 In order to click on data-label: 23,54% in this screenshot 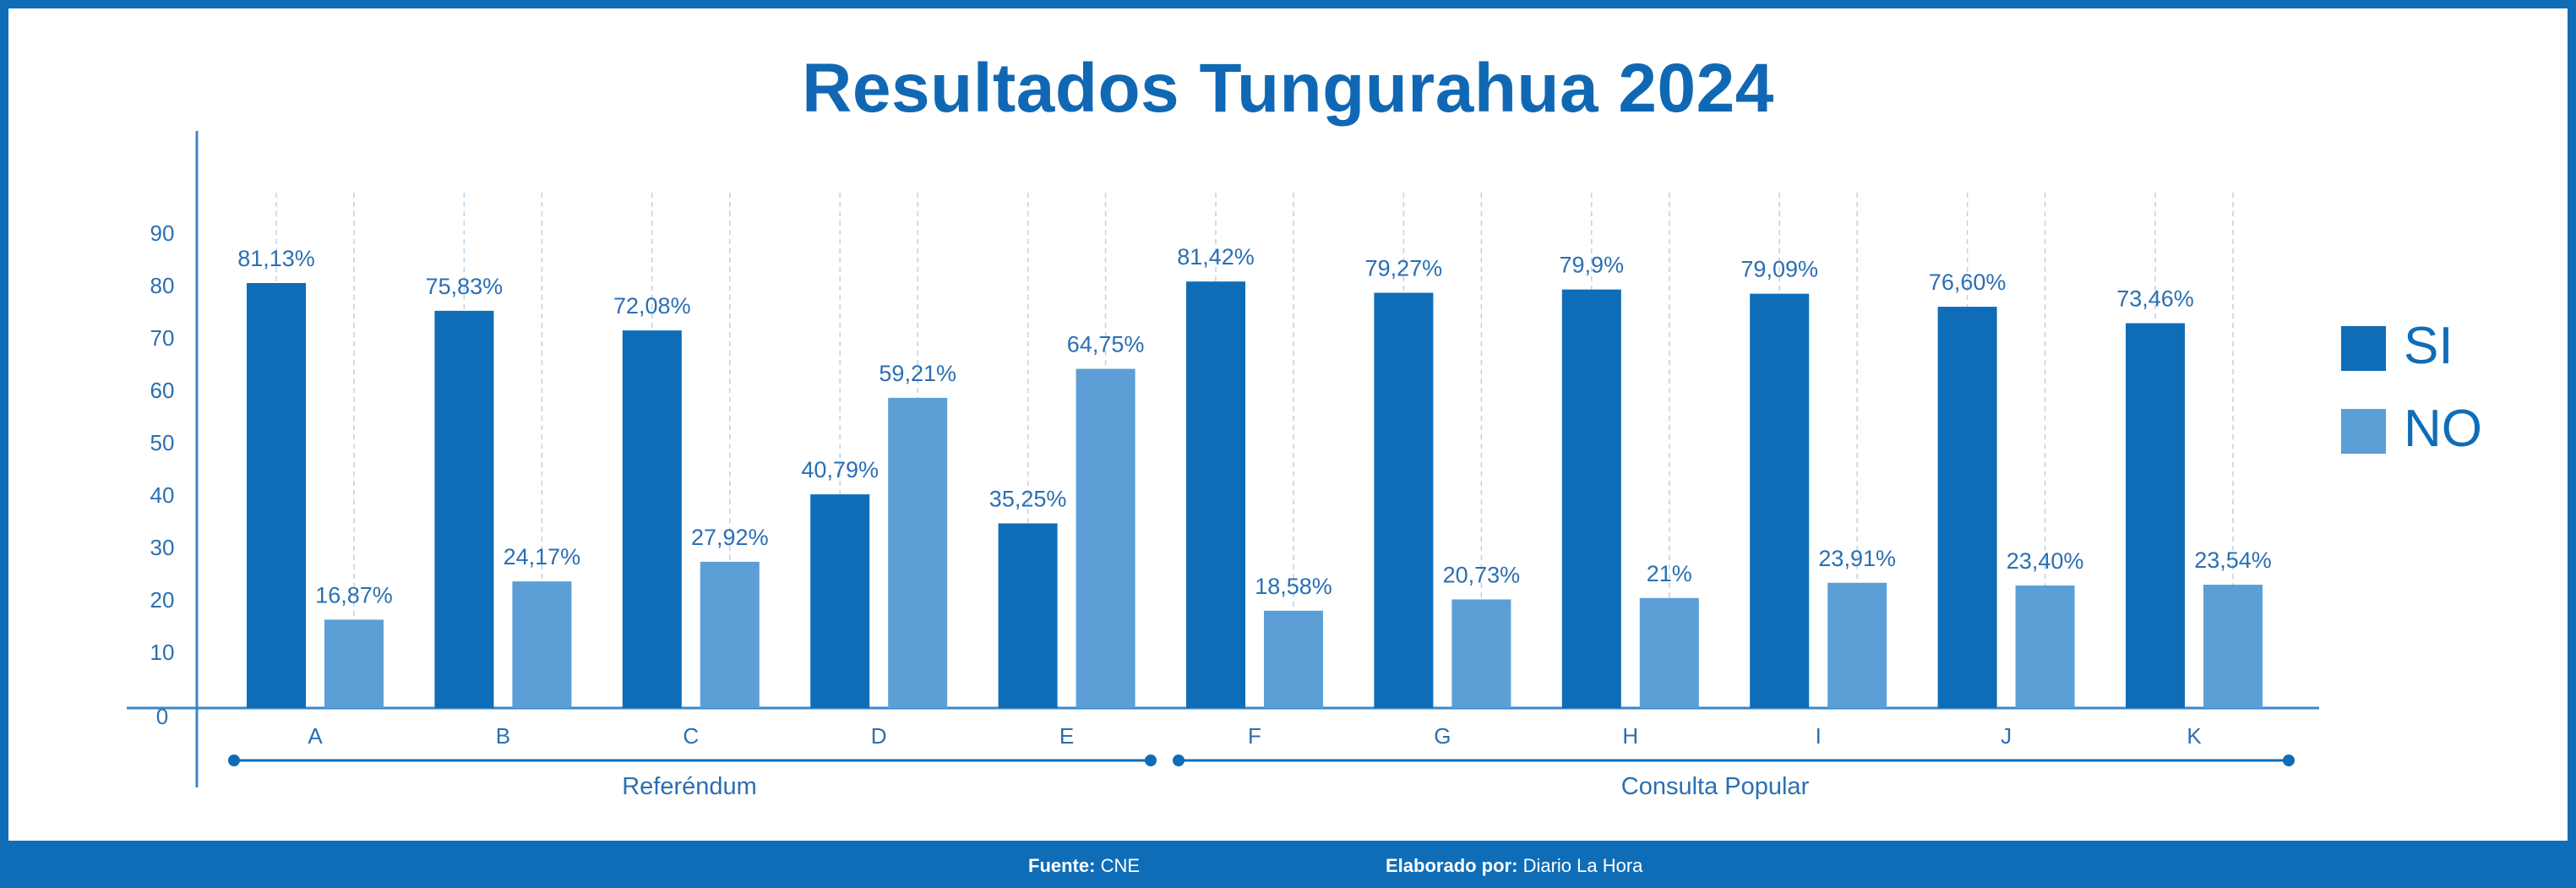, I will do `click(2233, 561)`.